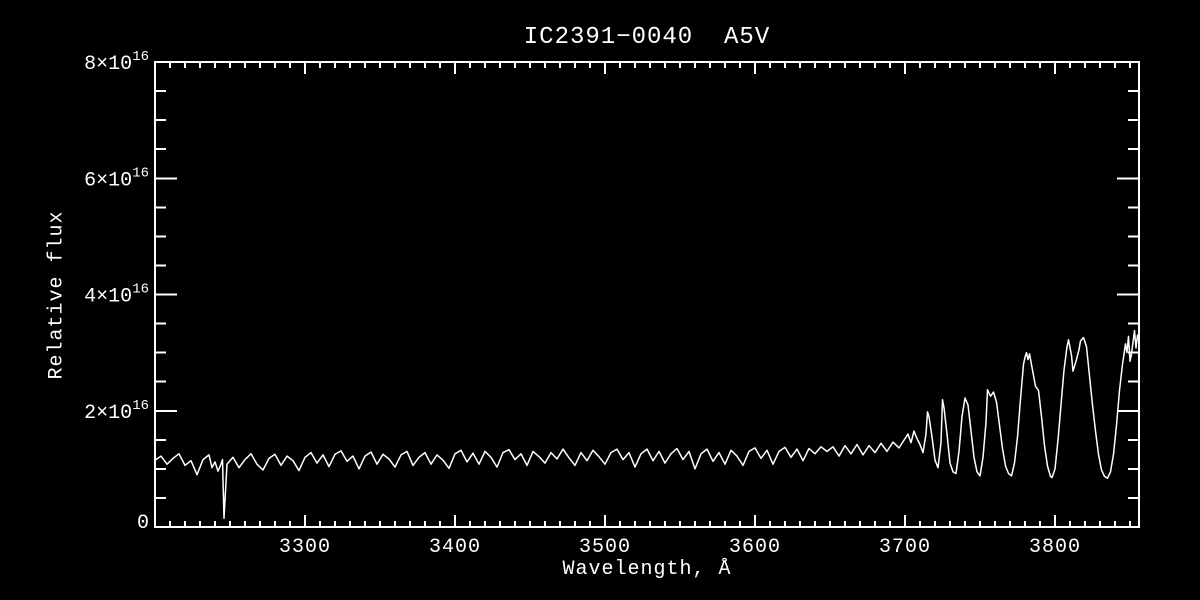 This screenshot has height=600, width=1200. What do you see at coordinates (116, 295) in the screenshot?
I see `y-tick-label: 4×10¹⁶` at bounding box center [116, 295].